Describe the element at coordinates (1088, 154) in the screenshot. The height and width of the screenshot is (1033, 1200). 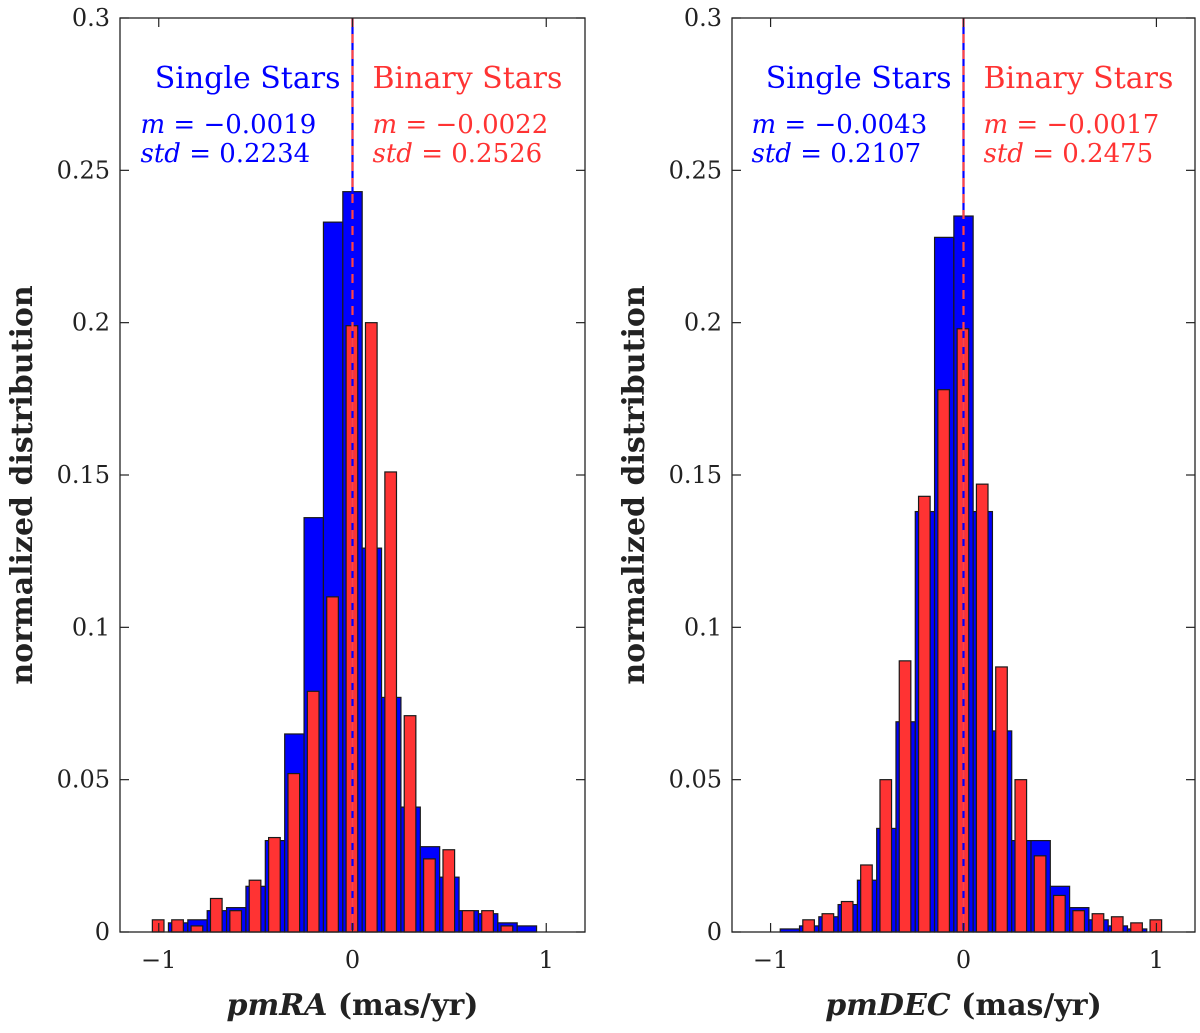
I see `stat-std-value: = 0.2475` at that location.